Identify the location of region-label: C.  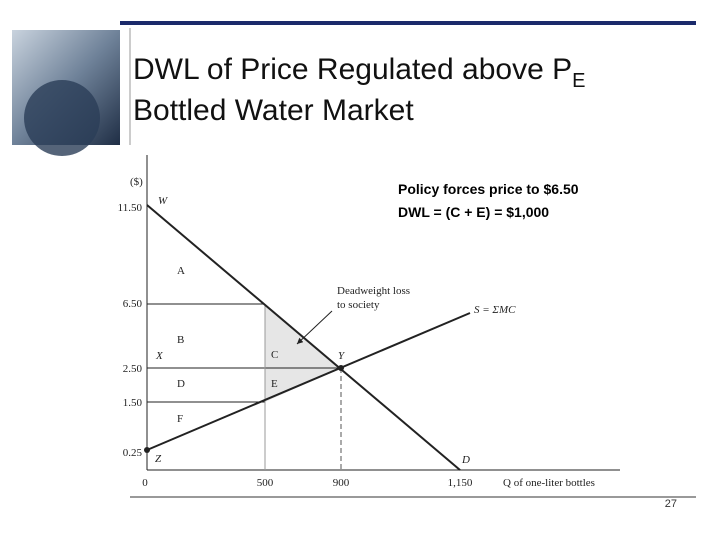
(274, 355).